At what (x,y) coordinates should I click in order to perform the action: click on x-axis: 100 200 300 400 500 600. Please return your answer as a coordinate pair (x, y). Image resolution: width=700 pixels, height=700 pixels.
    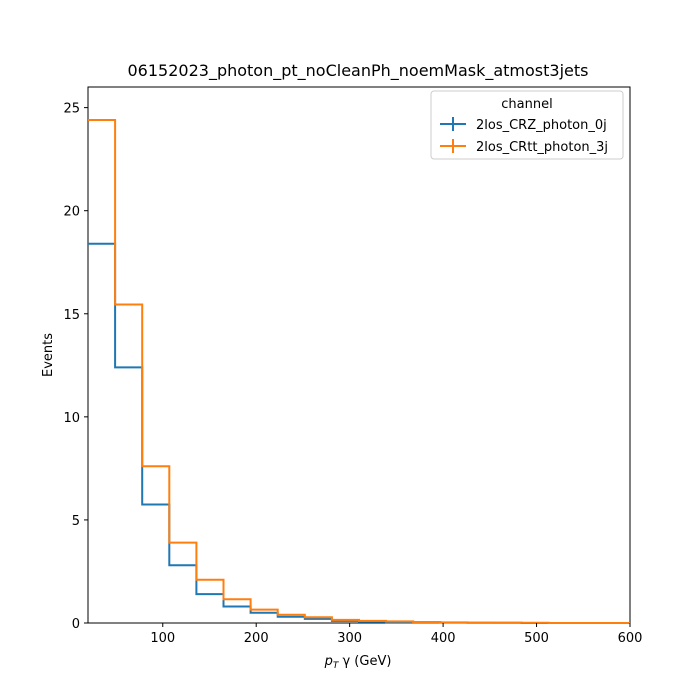
    Looking at the image, I should click on (396, 634).